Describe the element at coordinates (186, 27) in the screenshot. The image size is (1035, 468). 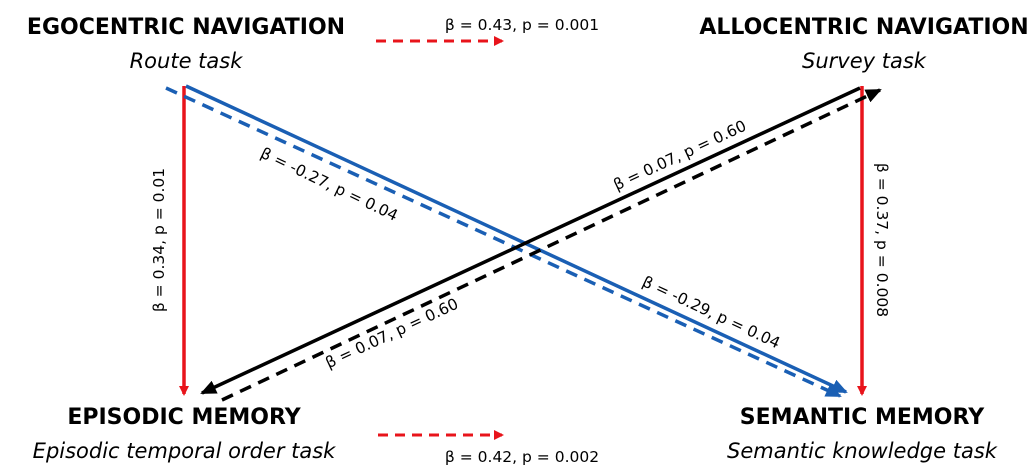
I see `node-title-egocentric: EGOCENTRIC NAVIGATION` at that location.